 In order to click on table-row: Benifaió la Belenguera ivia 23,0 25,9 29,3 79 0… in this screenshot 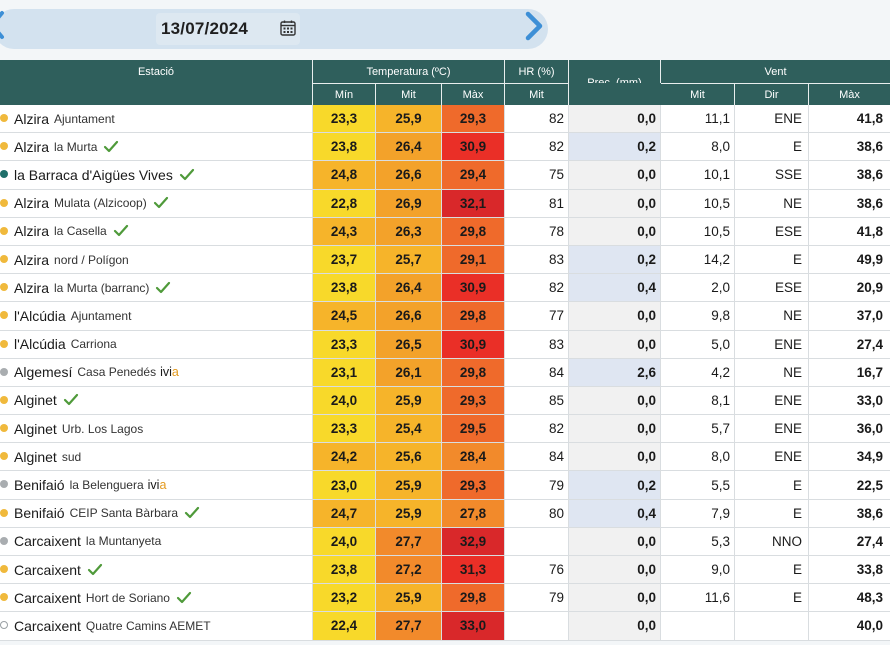, I will do `click(445, 485)`.